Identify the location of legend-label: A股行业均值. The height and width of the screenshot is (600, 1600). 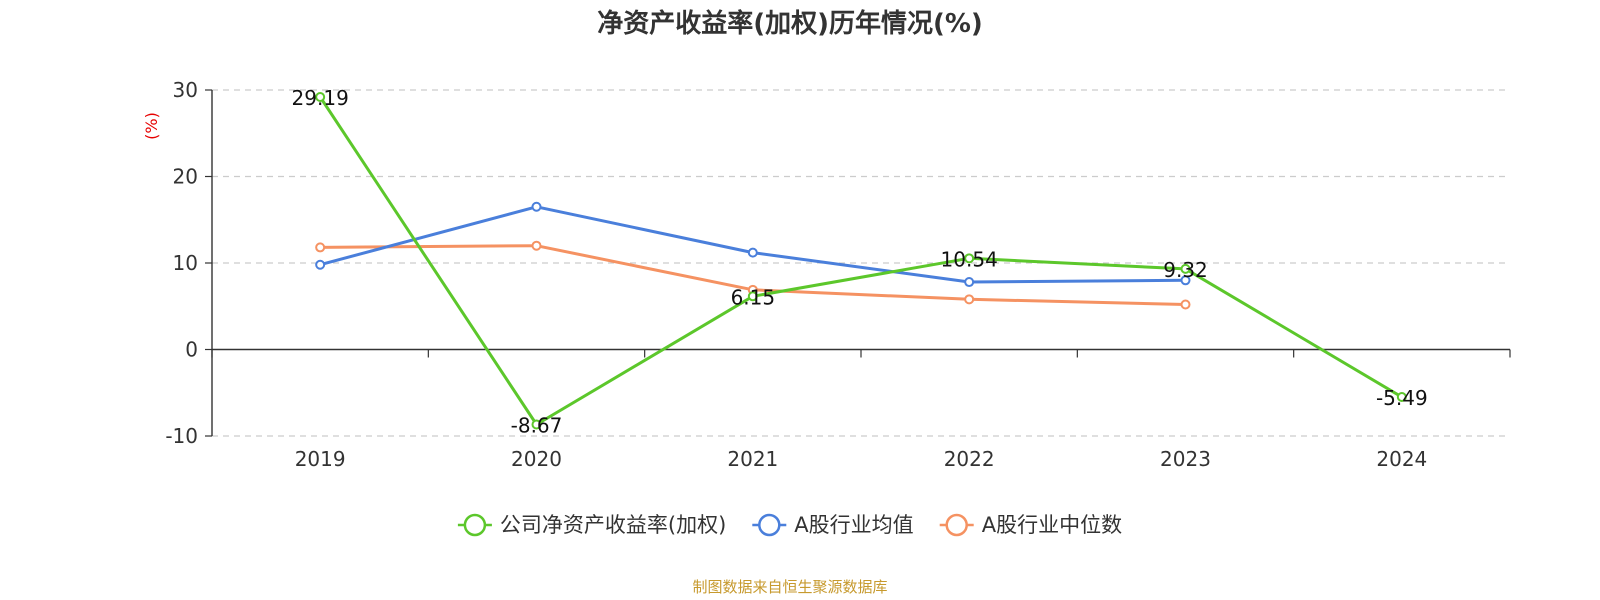
(853, 525).